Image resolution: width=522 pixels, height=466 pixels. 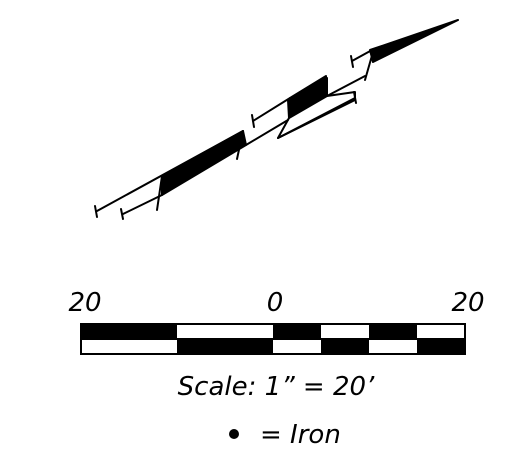 What do you see at coordinates (240, 145) in the screenshot?
I see `tick-left-inner` at bounding box center [240, 145].